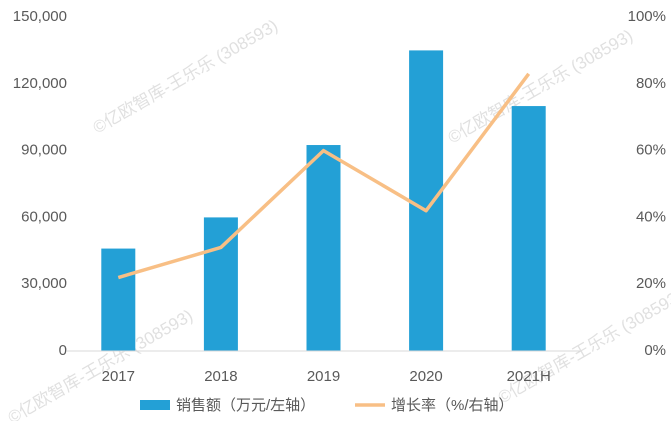 This screenshot has width=671, height=421. What do you see at coordinates (245, 405) in the screenshot?
I see `legend-label: 销售额（万元/左轴）` at bounding box center [245, 405].